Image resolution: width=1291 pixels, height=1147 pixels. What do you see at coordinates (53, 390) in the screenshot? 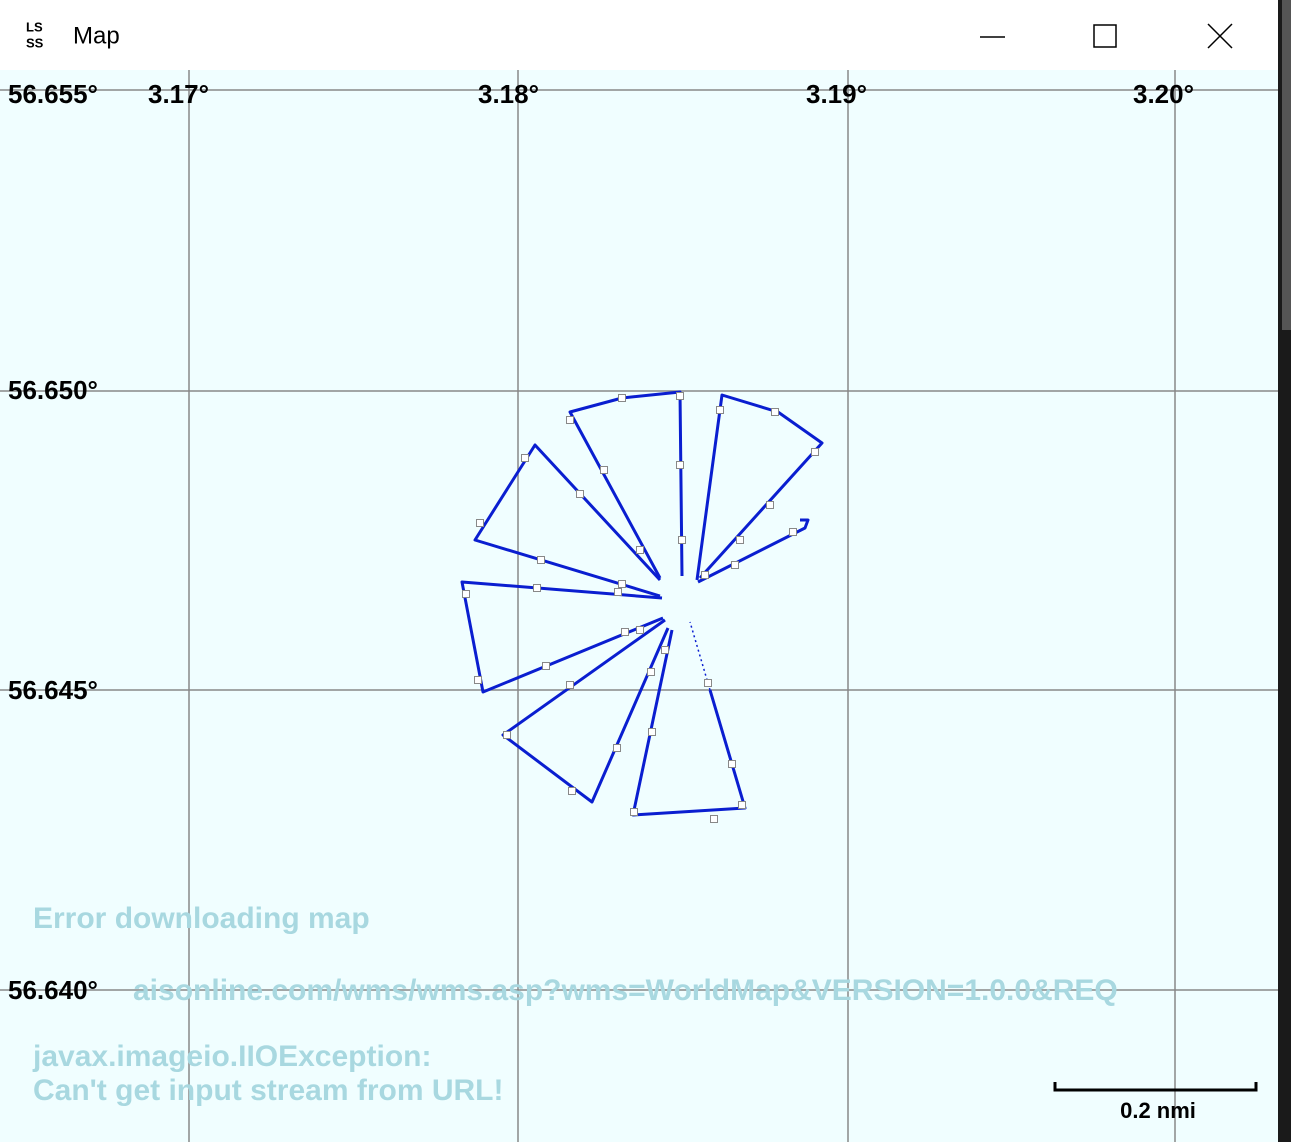
I see `latitude-label: 56.650°` at bounding box center [53, 390].